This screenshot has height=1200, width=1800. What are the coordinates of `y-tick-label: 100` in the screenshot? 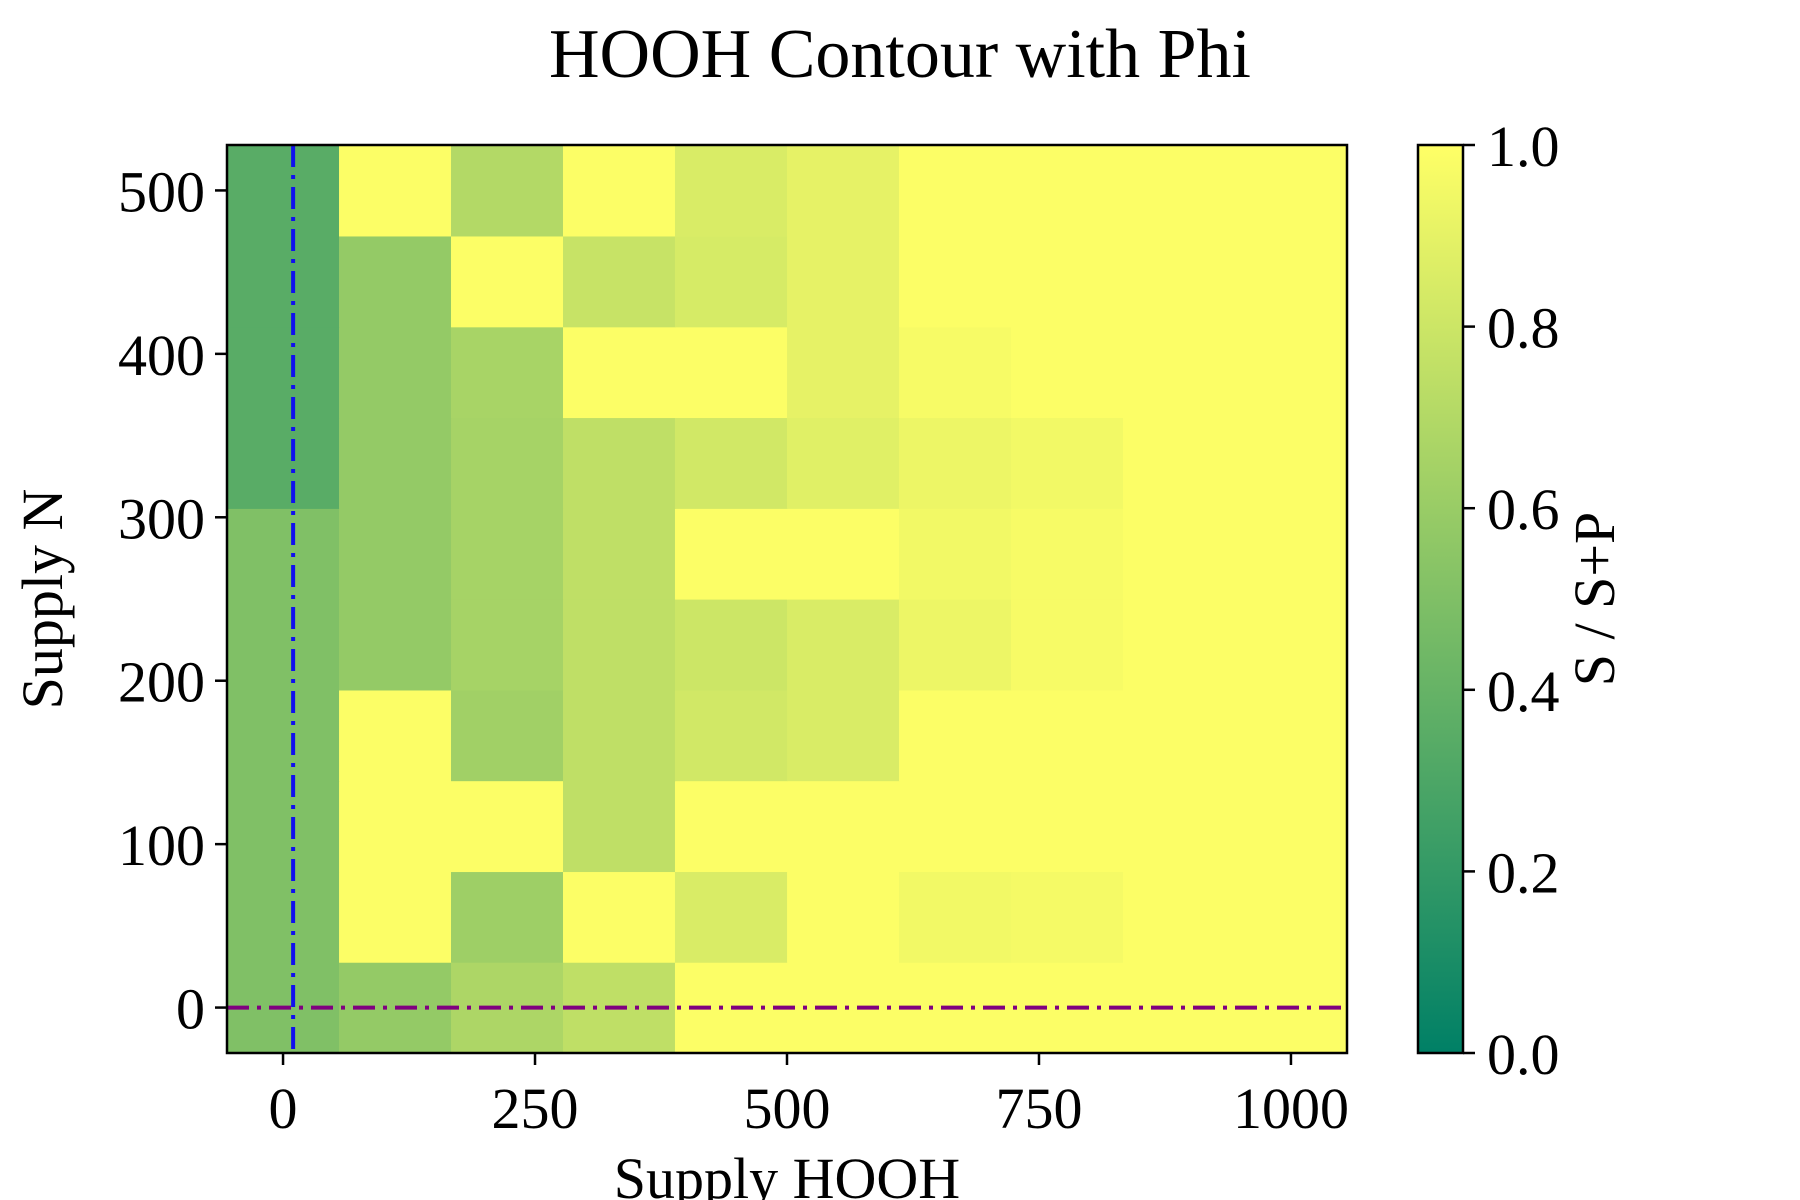 It's located at (161, 845).